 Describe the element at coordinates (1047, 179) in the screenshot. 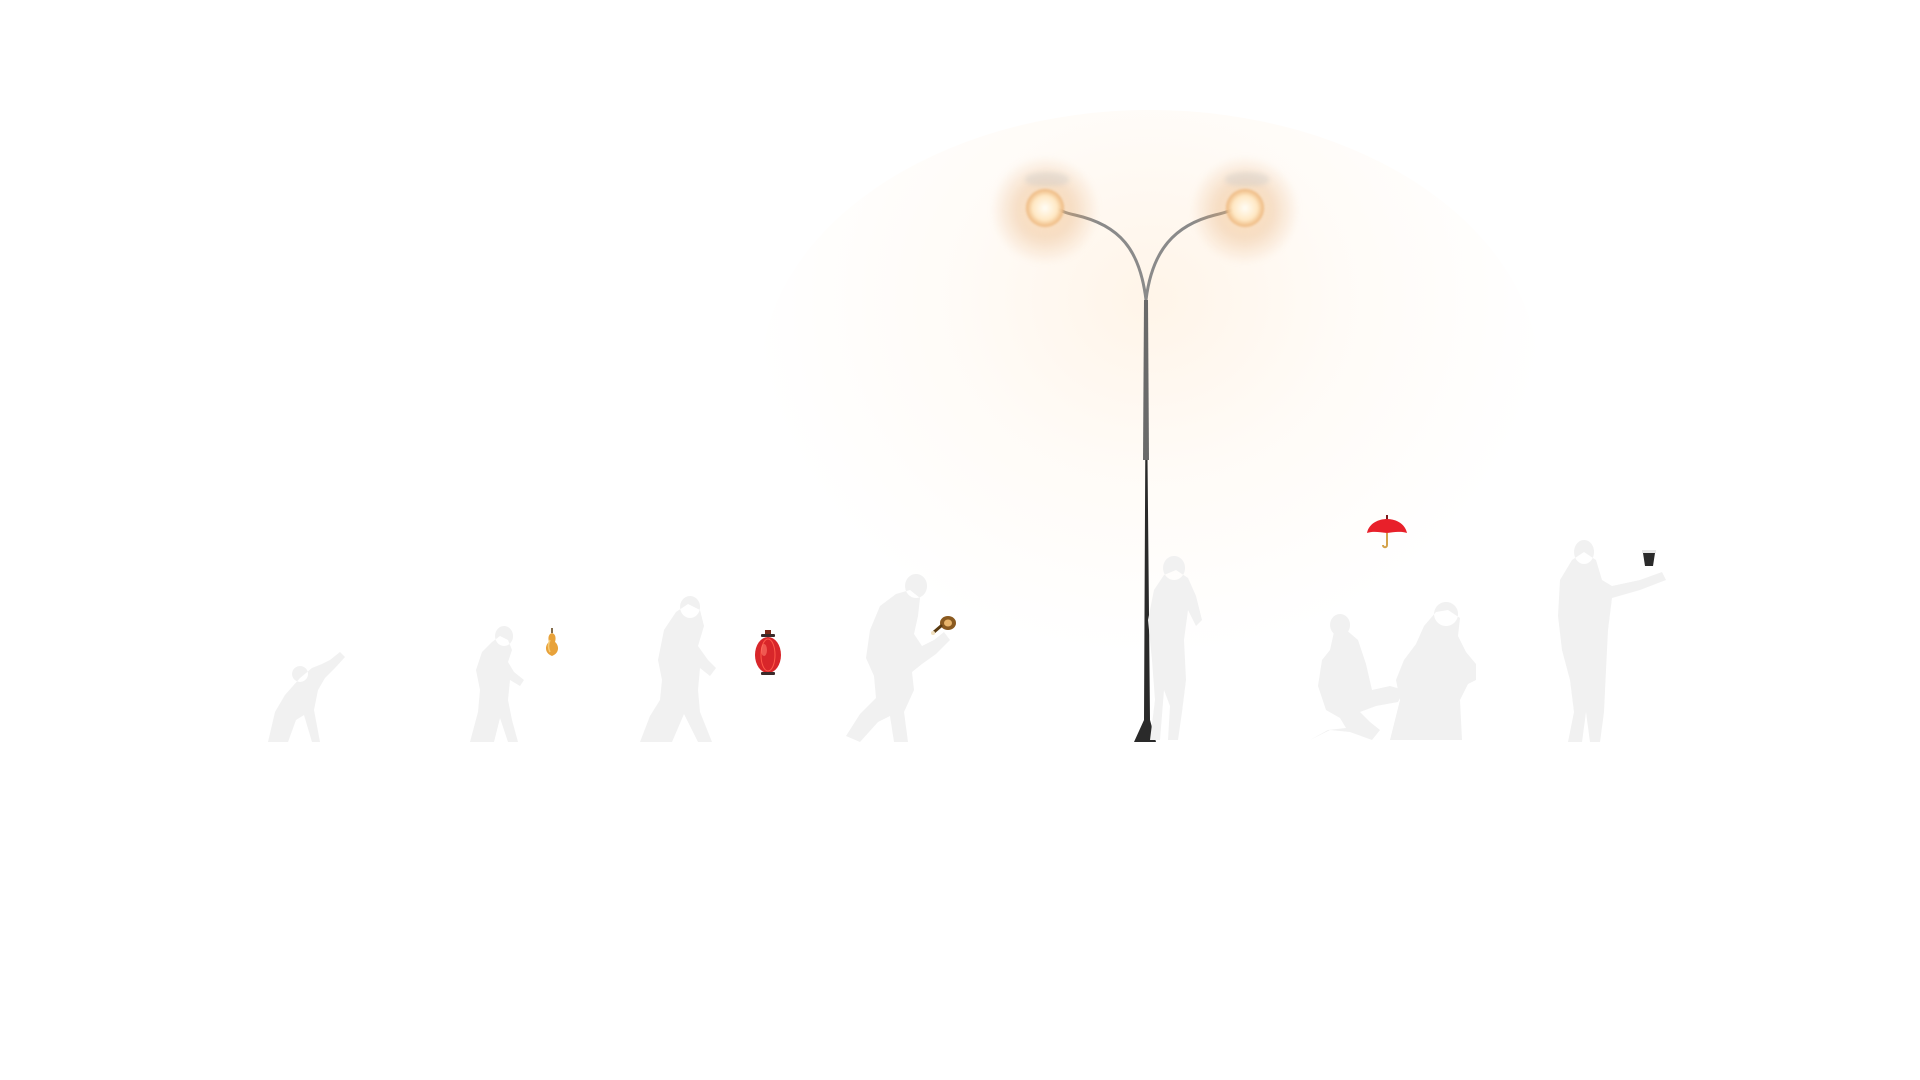

I see `lamp-shade-left` at that location.